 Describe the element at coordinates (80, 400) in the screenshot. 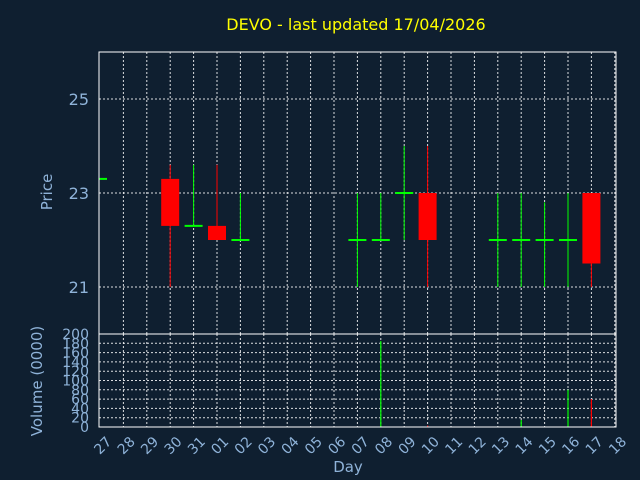

I see `volume-tick-label: 60` at that location.